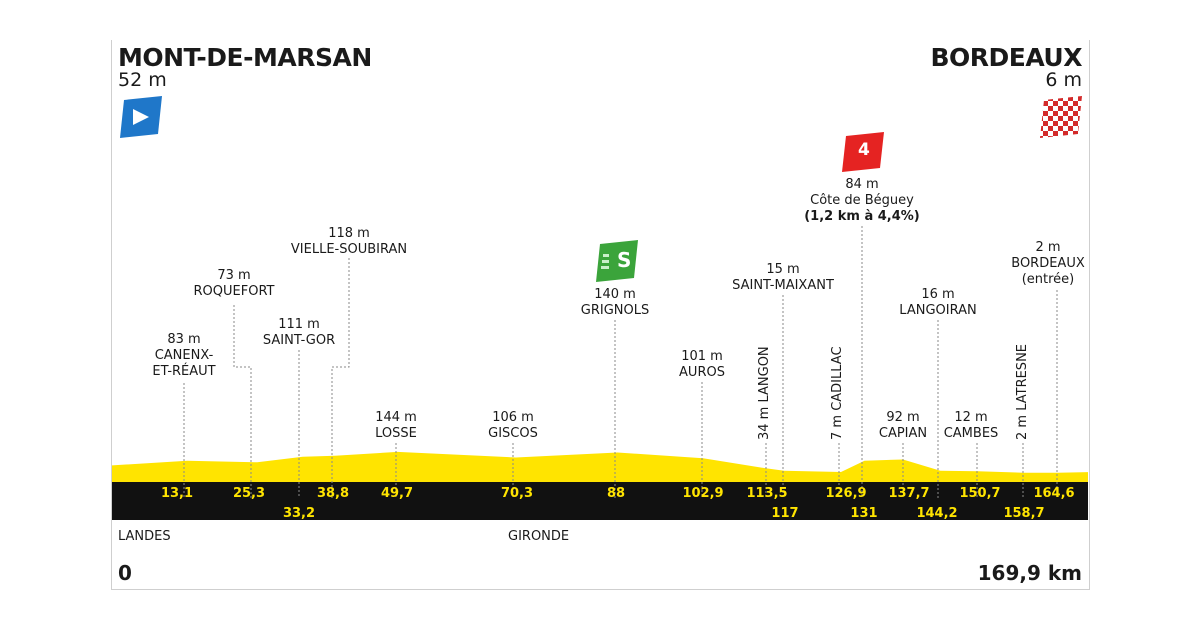  I want to click on waypoint-grignols-label: 140 m GRIGNOLS, so click(615, 303).